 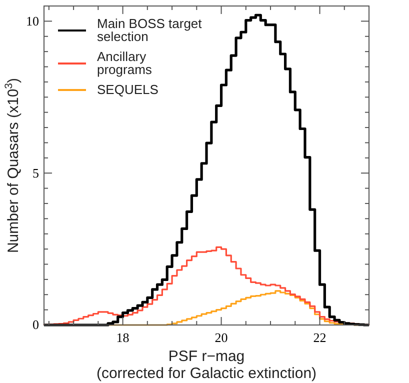 I want to click on x-tick-label: 20, so click(x=221, y=338).